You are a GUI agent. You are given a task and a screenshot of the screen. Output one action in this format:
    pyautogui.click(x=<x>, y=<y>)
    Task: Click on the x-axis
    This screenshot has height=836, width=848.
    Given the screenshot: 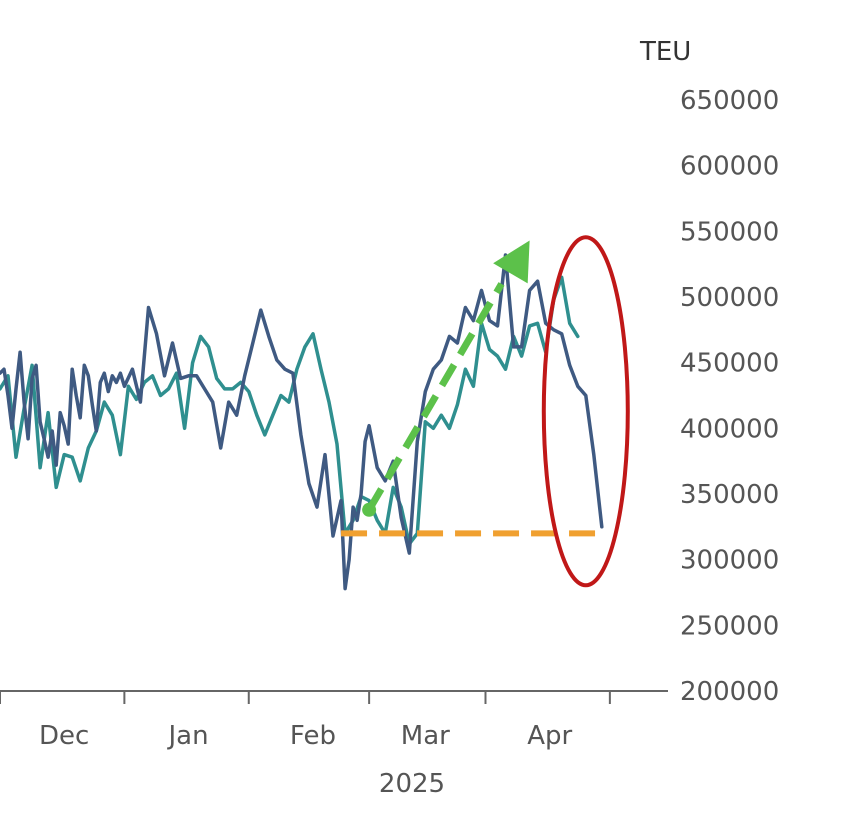 What is the action you would take?
    pyautogui.click(x=334, y=697)
    